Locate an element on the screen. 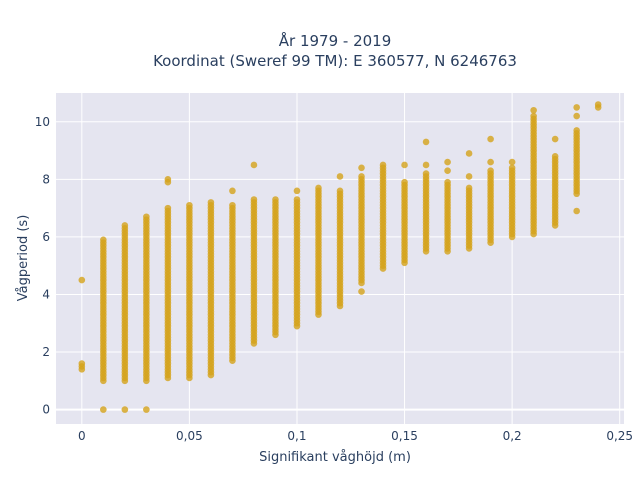 The image size is (640, 480). y-axis-title: Vågperiod (s) is located at coordinates (23, 258).